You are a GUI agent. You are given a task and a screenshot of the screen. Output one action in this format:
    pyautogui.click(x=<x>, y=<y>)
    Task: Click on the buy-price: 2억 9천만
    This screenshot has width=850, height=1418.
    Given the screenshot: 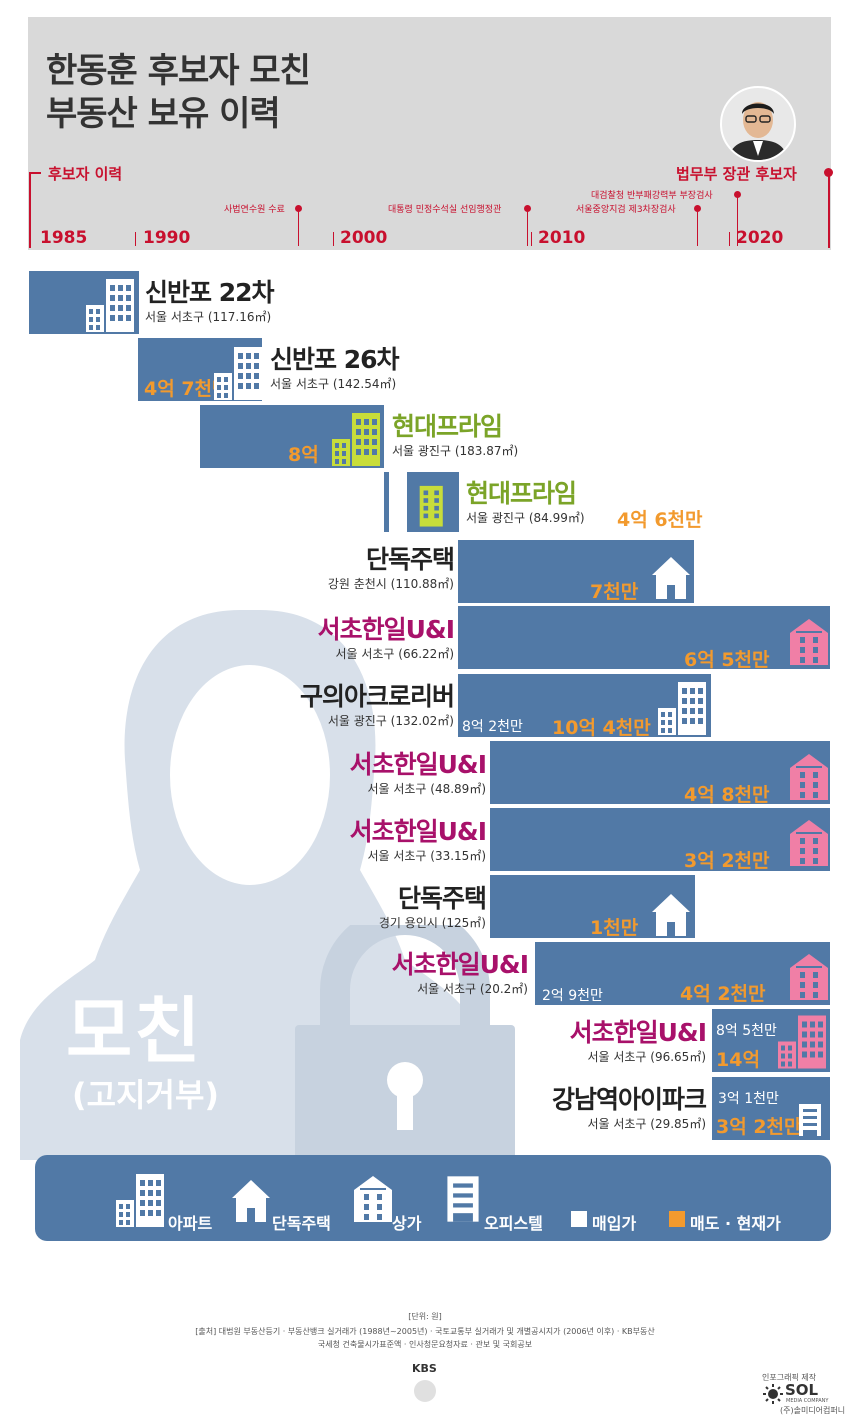 What is the action you would take?
    pyautogui.click(x=572, y=996)
    